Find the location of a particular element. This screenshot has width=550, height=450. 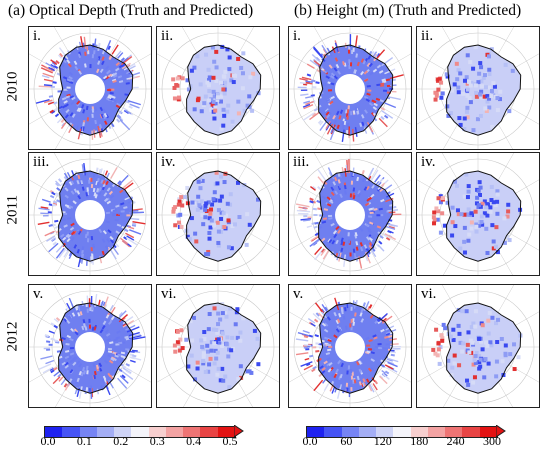

height-colorbar-arrow-icon is located at coordinates (501, 431).